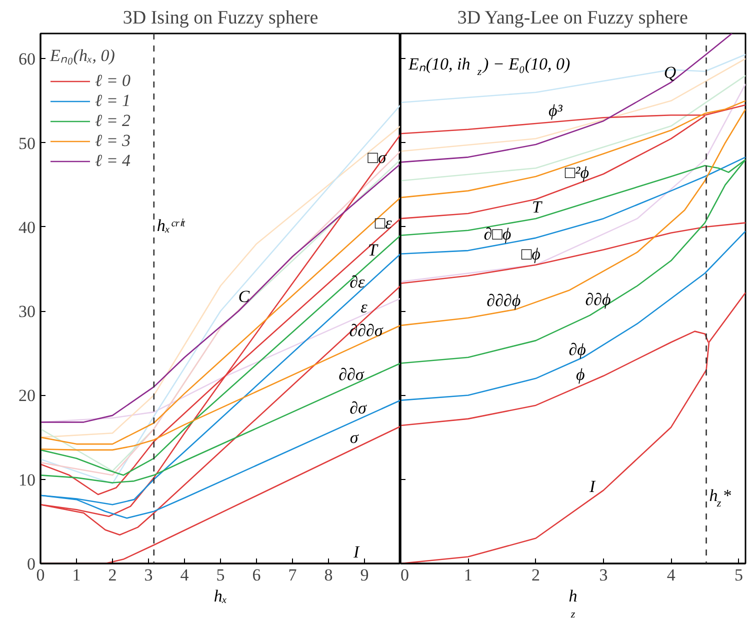 This screenshot has width=753, height=620. What do you see at coordinates (359, 408) in the screenshot?
I see `annotation: ∂σ` at bounding box center [359, 408].